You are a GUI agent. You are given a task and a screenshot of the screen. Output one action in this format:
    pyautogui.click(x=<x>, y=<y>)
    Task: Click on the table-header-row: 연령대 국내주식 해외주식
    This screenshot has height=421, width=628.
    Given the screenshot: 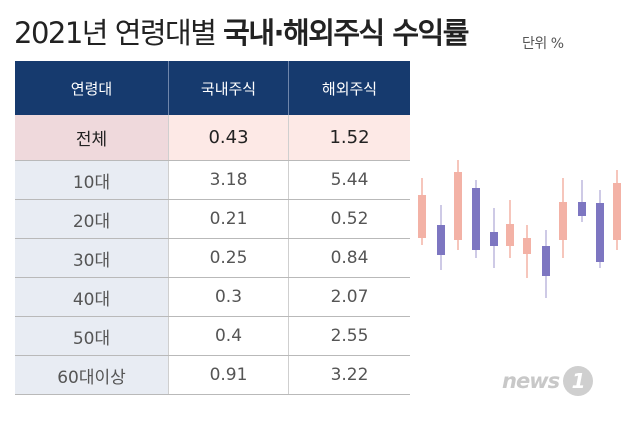 What is the action you would take?
    pyautogui.click(x=212, y=88)
    